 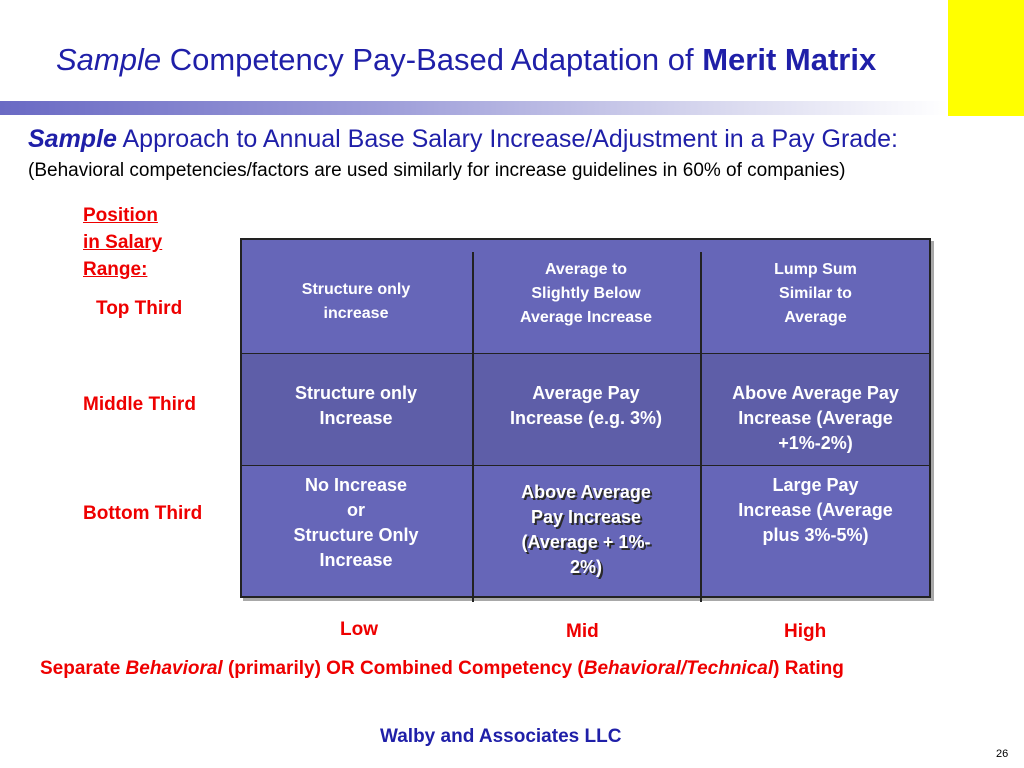 I want to click on cell-top-mid: Average to Slightly Below Average Increase, so click(x=586, y=294).